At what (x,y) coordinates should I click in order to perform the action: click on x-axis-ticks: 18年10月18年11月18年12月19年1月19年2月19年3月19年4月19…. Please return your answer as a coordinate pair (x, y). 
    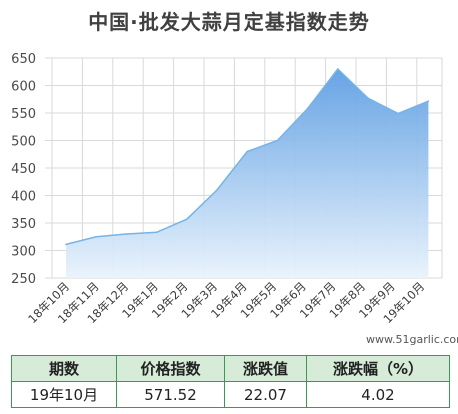
    Looking at the image, I should click on (226, 302).